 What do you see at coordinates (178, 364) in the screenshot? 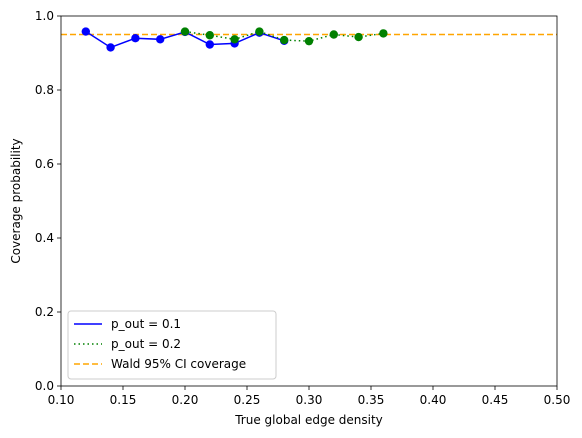
I see `legend-label: Wald 95% CI coverage` at bounding box center [178, 364].